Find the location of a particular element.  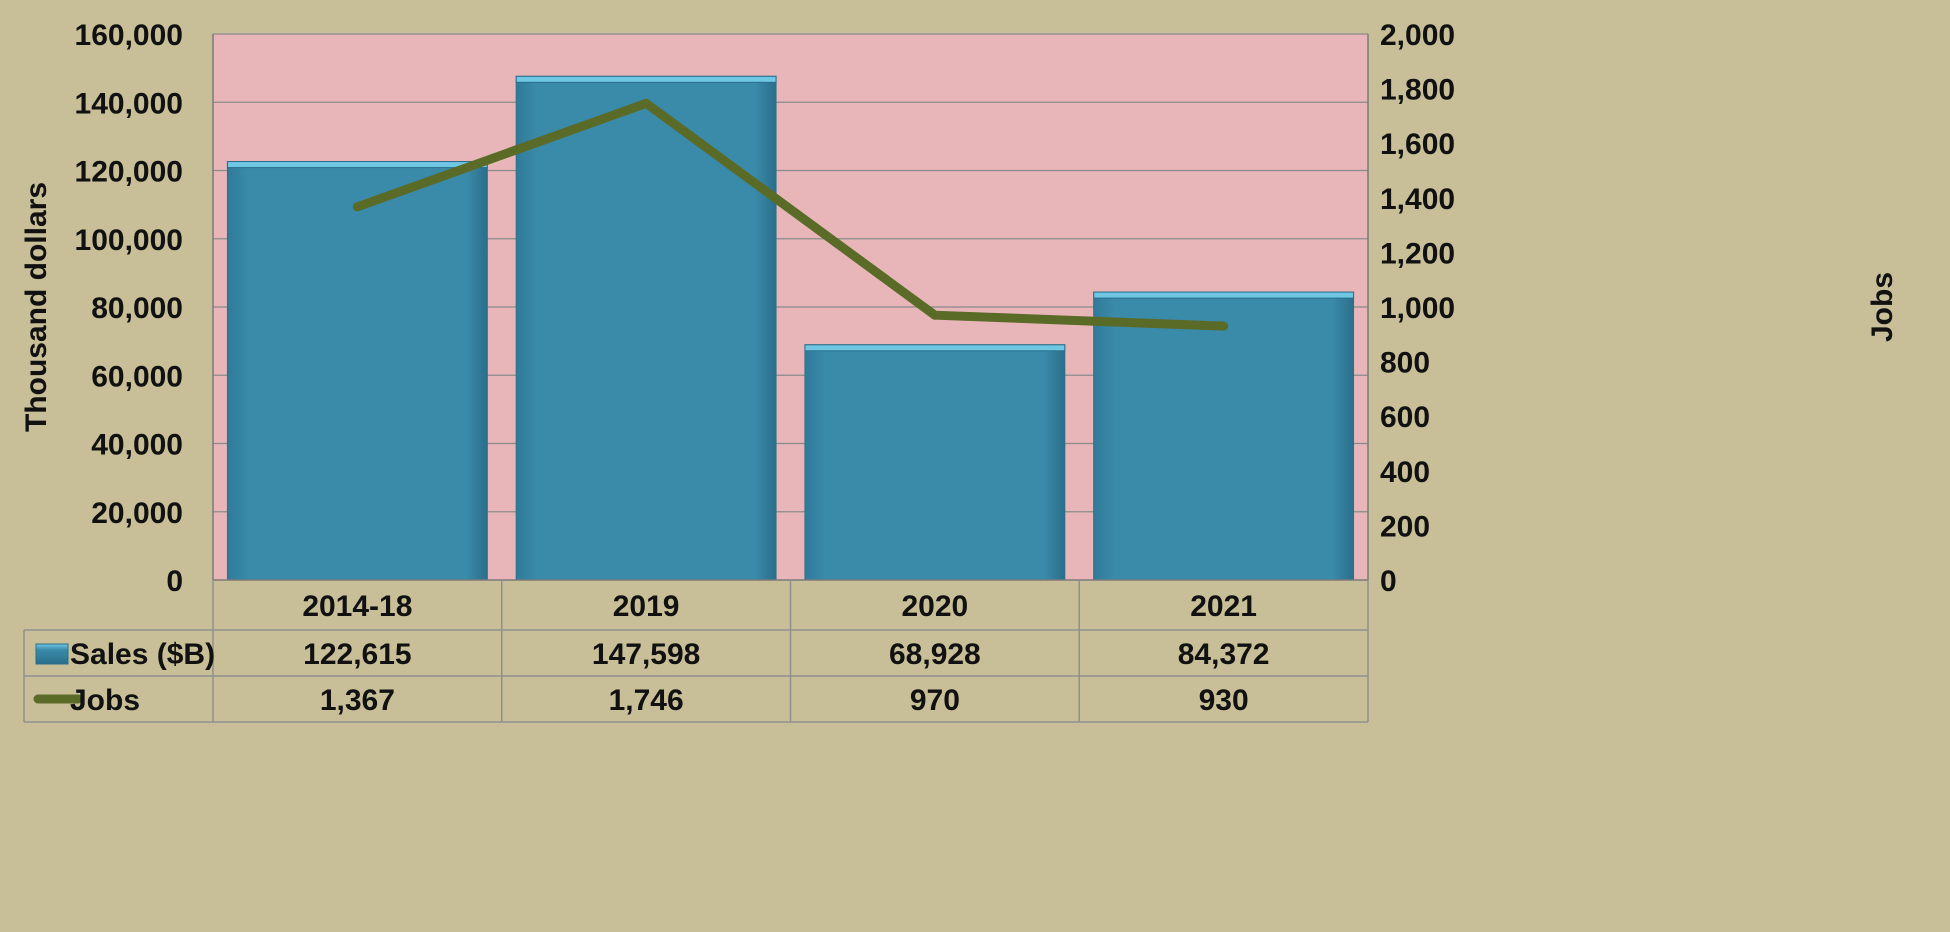

sales-series-name: Sales ($B) is located at coordinates (142, 654).